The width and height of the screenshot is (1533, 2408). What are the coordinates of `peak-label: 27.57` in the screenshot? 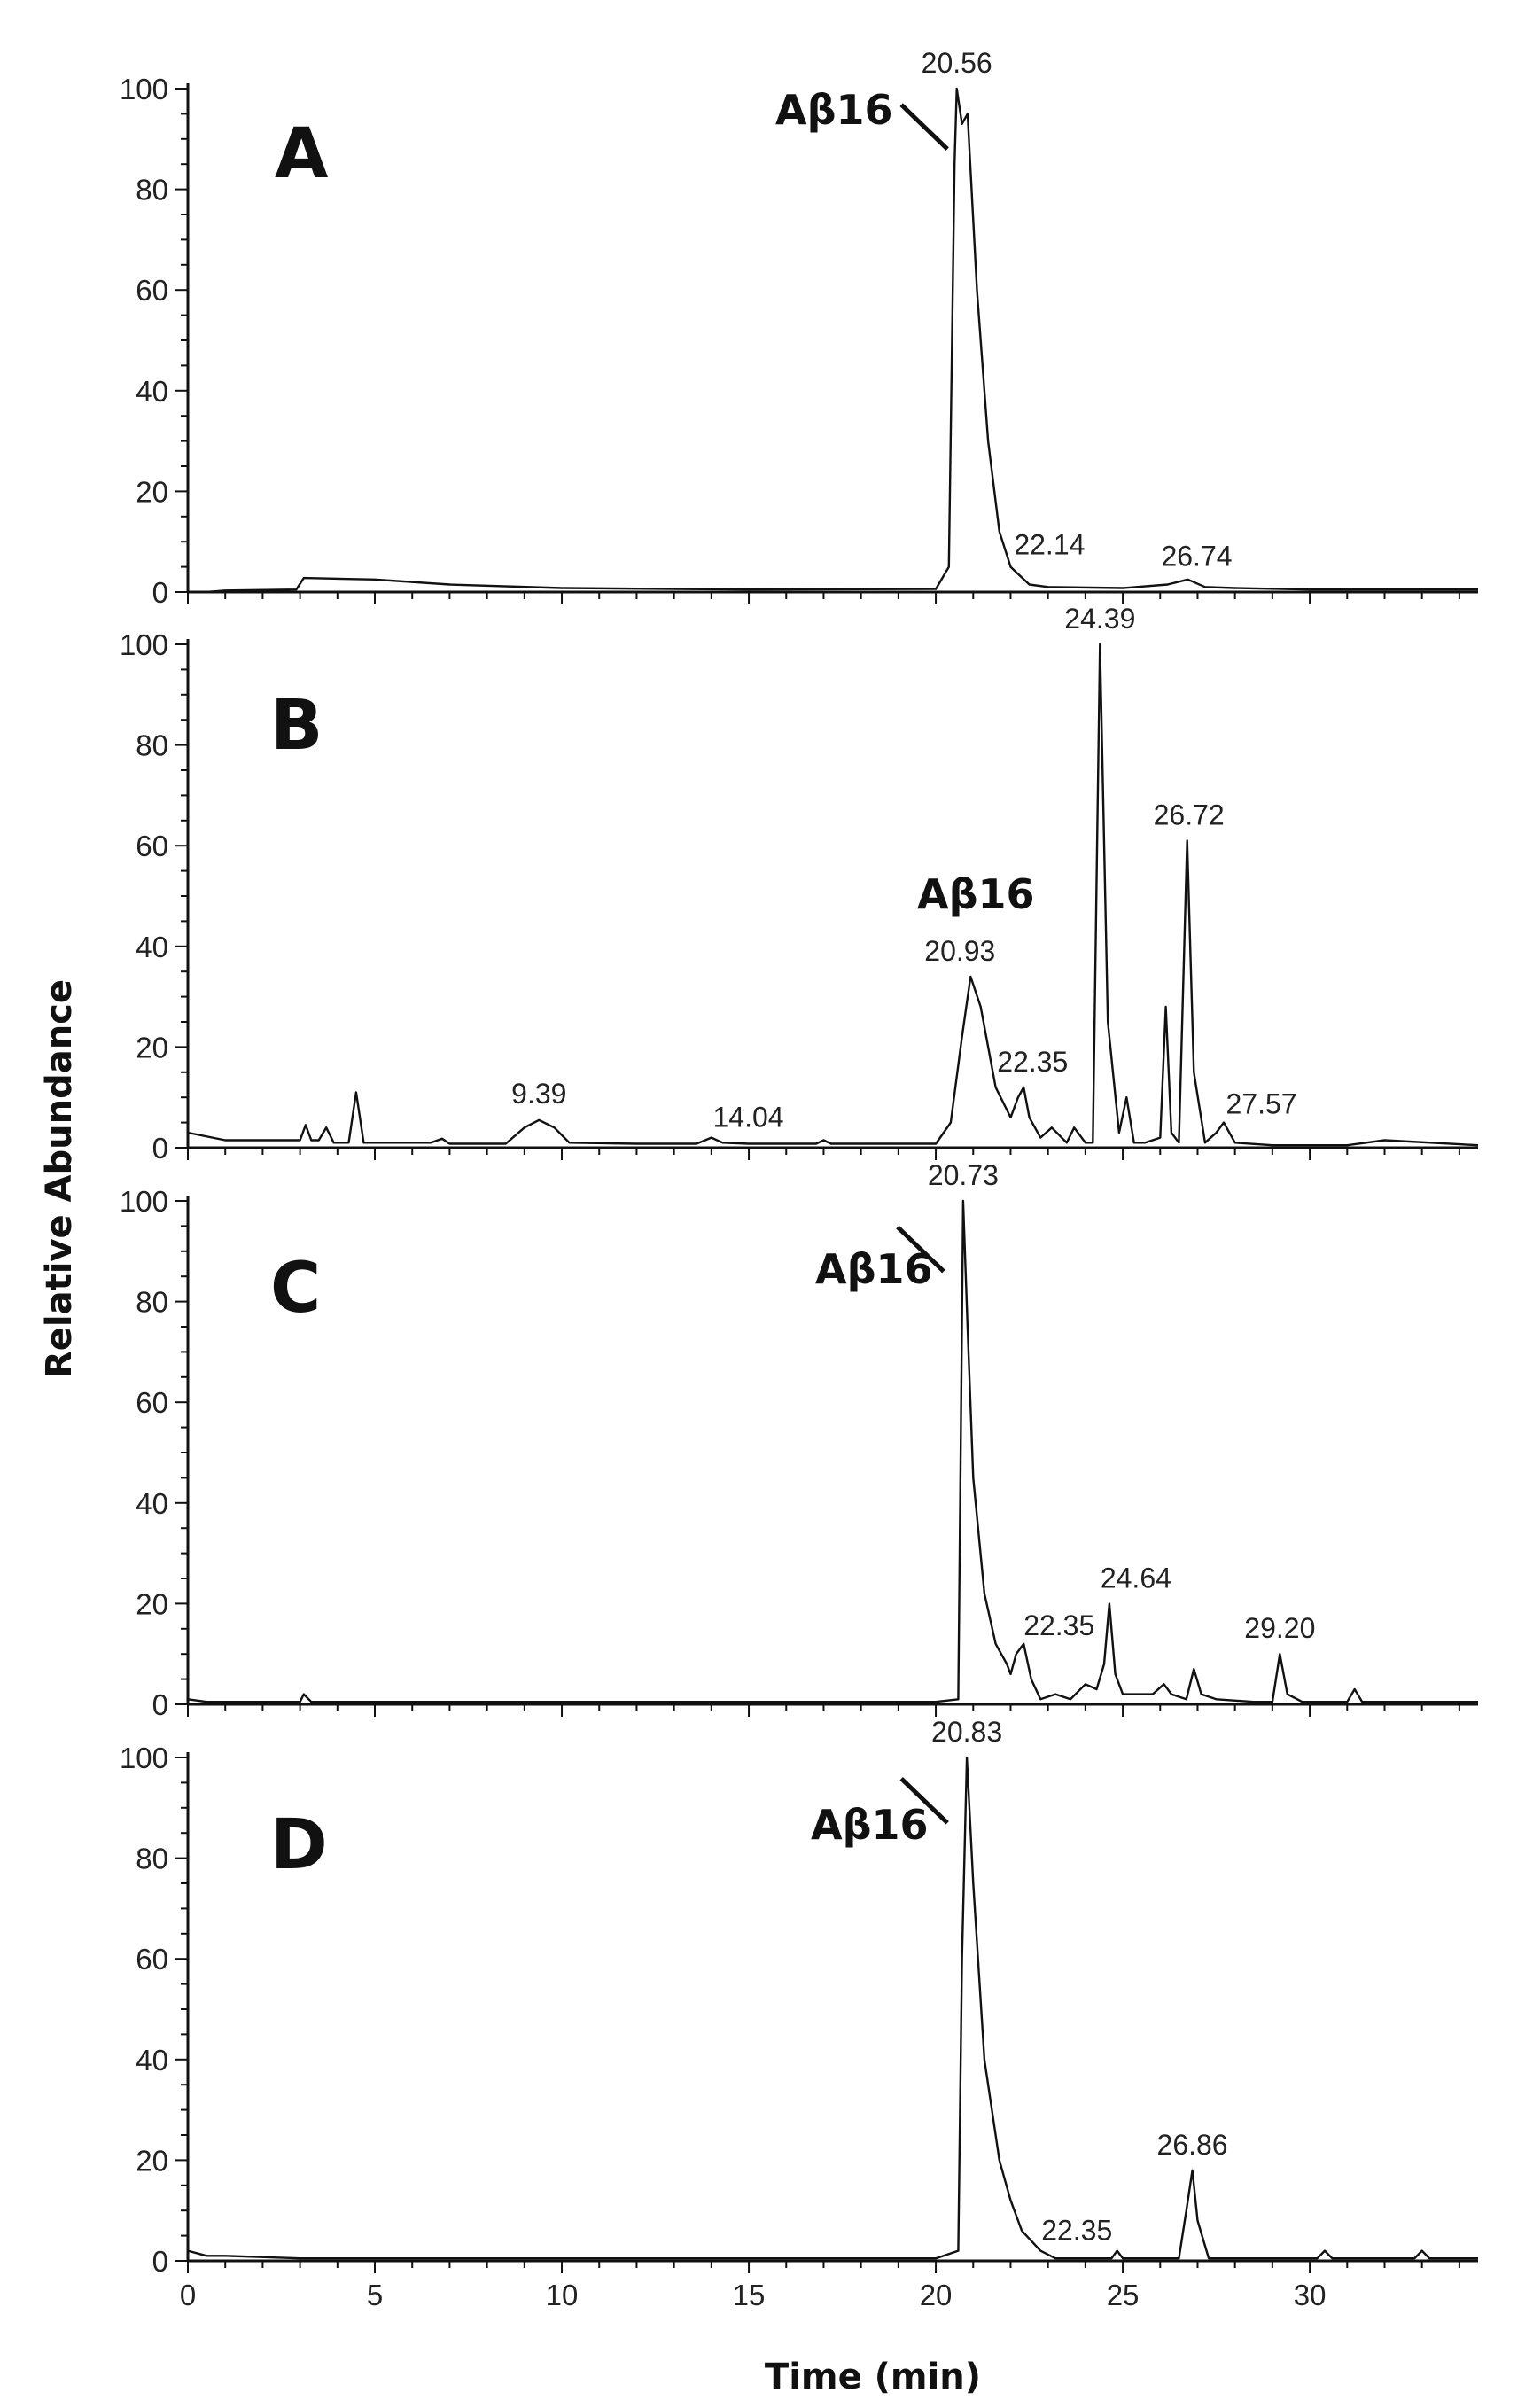 It's located at (1261, 1104).